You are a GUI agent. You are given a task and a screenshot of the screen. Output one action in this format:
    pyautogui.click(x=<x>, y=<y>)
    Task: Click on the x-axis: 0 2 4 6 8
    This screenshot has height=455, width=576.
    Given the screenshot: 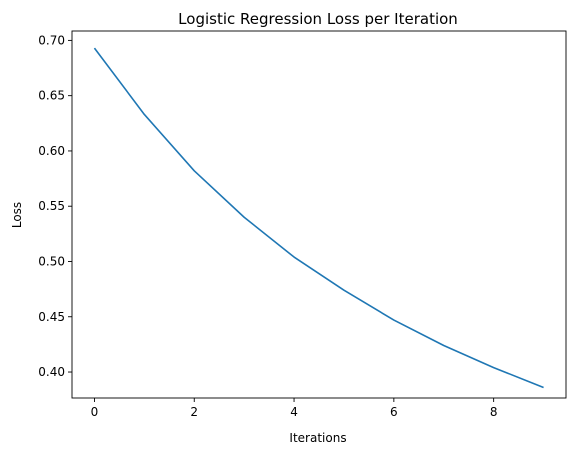 What is the action you would take?
    pyautogui.click(x=294, y=408)
    